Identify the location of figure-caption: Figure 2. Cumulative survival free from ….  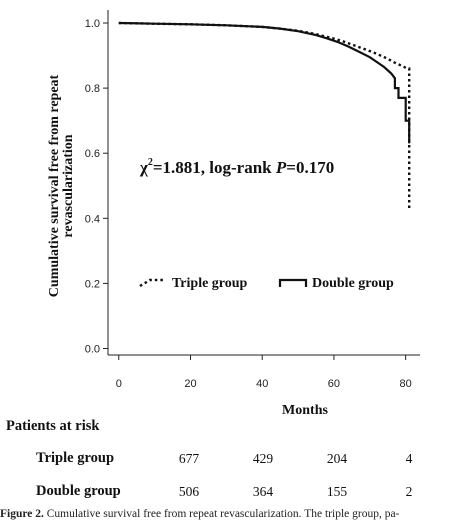
(237, 515).